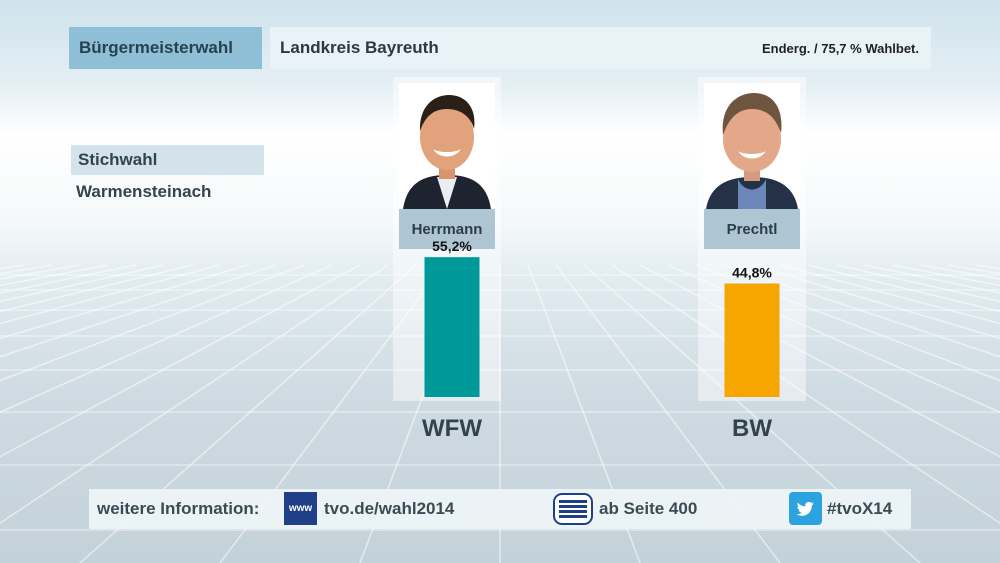  What do you see at coordinates (452, 428) in the screenshot?
I see `party-label-wfw: WFW` at bounding box center [452, 428].